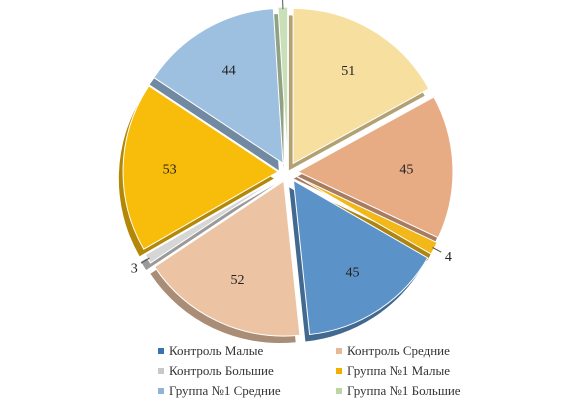  I want to click on legend-item-3: Группа №1 Малые, so click(393, 371).